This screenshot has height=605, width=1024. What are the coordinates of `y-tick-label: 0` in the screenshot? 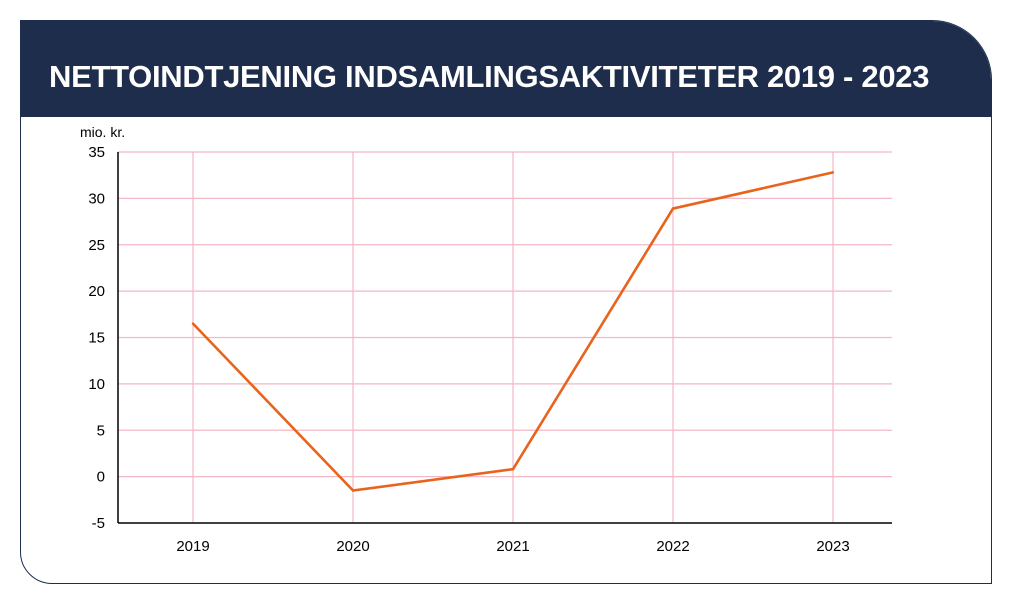 It's located at (101, 477).